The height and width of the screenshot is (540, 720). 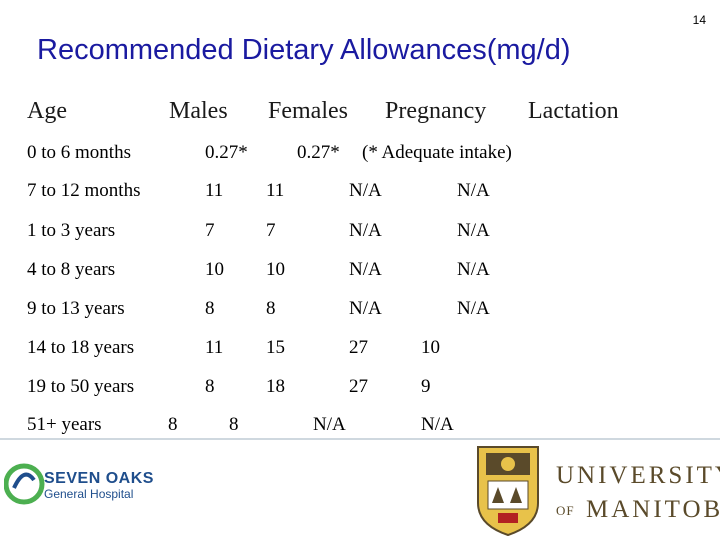 What do you see at coordinates (198, 111) in the screenshot?
I see `header-males: Males` at bounding box center [198, 111].